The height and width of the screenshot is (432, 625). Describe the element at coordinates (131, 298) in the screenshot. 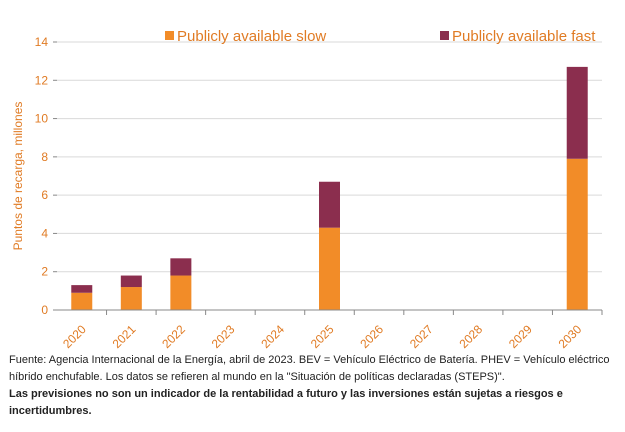

I see `bar-slow-2021` at that location.